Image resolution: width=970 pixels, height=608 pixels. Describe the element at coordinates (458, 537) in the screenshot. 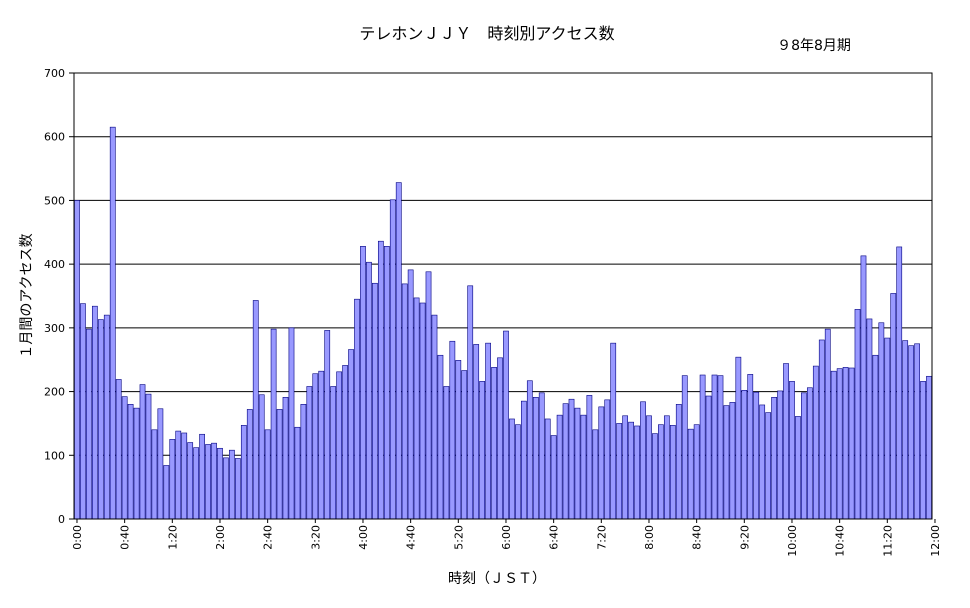

I see `x-tick-label: 5:20` at that location.